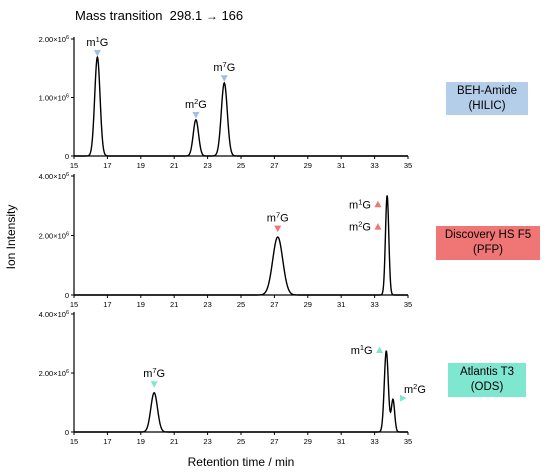 This screenshot has height=474, width=550. I want to click on column-mode: (PFP), so click(488, 250).